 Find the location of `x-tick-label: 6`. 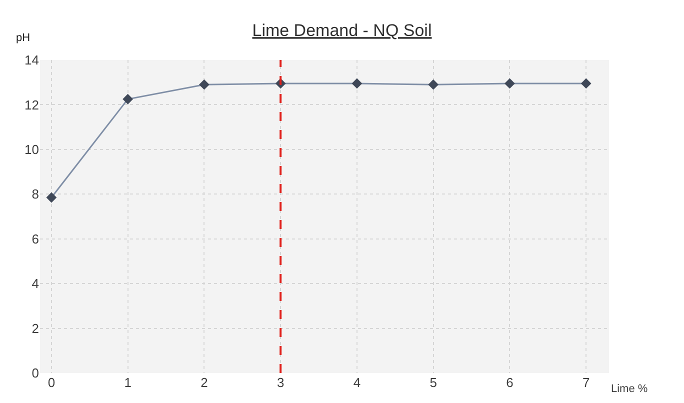

x-tick-label: 6 is located at coordinates (510, 382).